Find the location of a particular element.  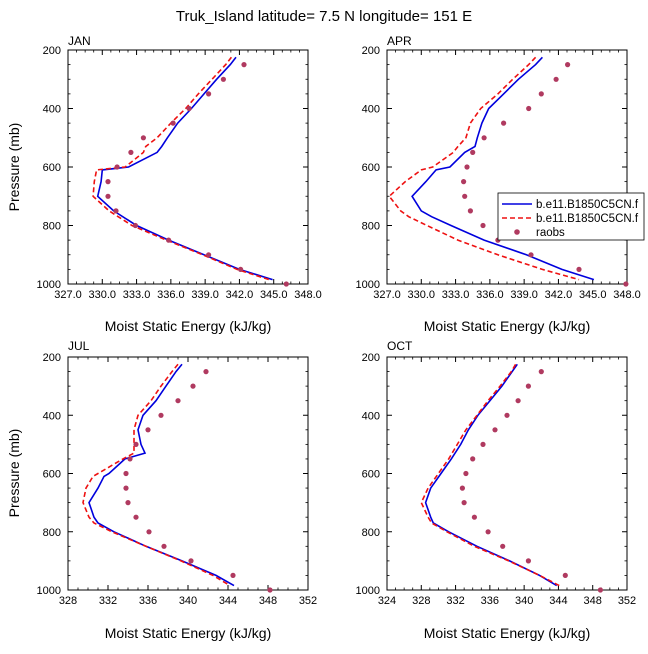

x-tick-label-oct: 328 is located at coordinates (421, 601).